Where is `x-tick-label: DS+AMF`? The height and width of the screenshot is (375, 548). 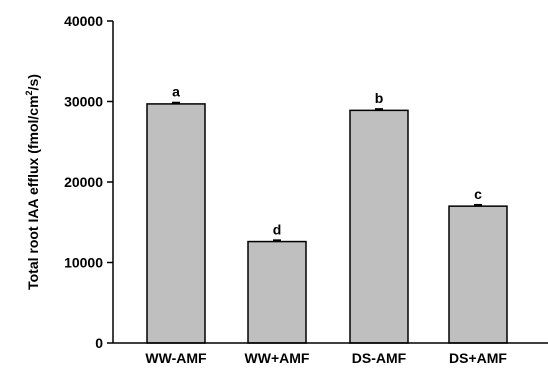
x-tick-label: DS+AMF is located at coordinates (478, 358).